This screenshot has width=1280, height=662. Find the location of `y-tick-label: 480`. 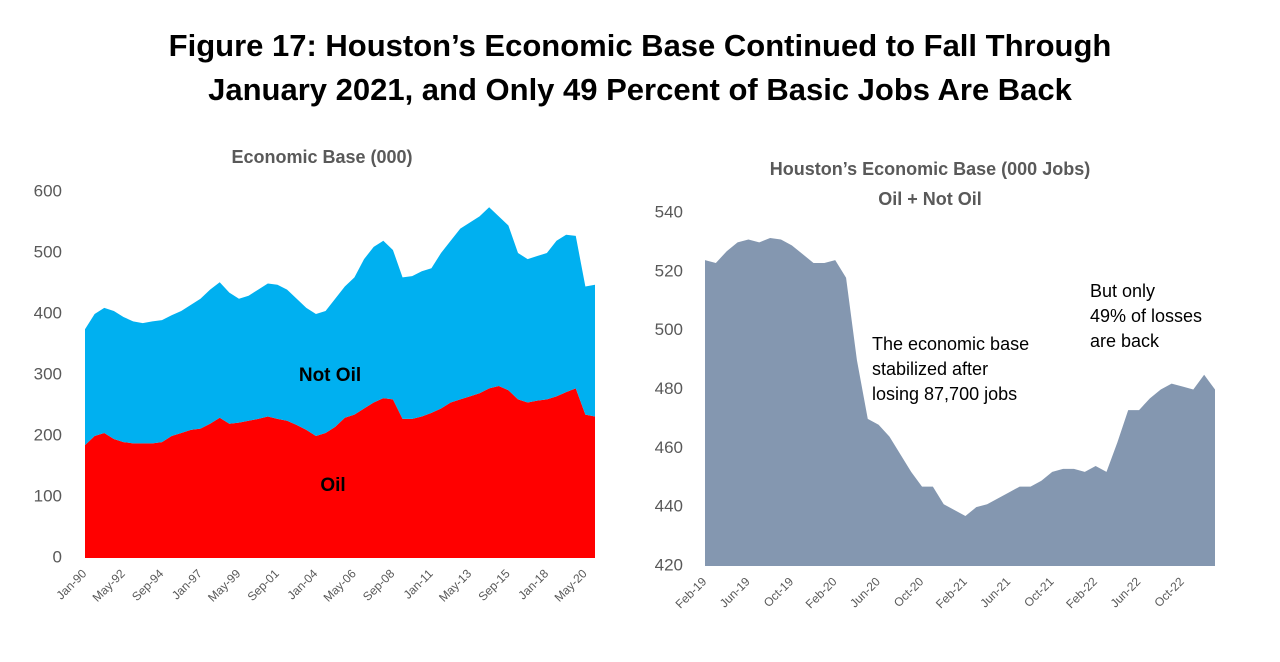

y-tick-label: 480 is located at coordinates (669, 388).